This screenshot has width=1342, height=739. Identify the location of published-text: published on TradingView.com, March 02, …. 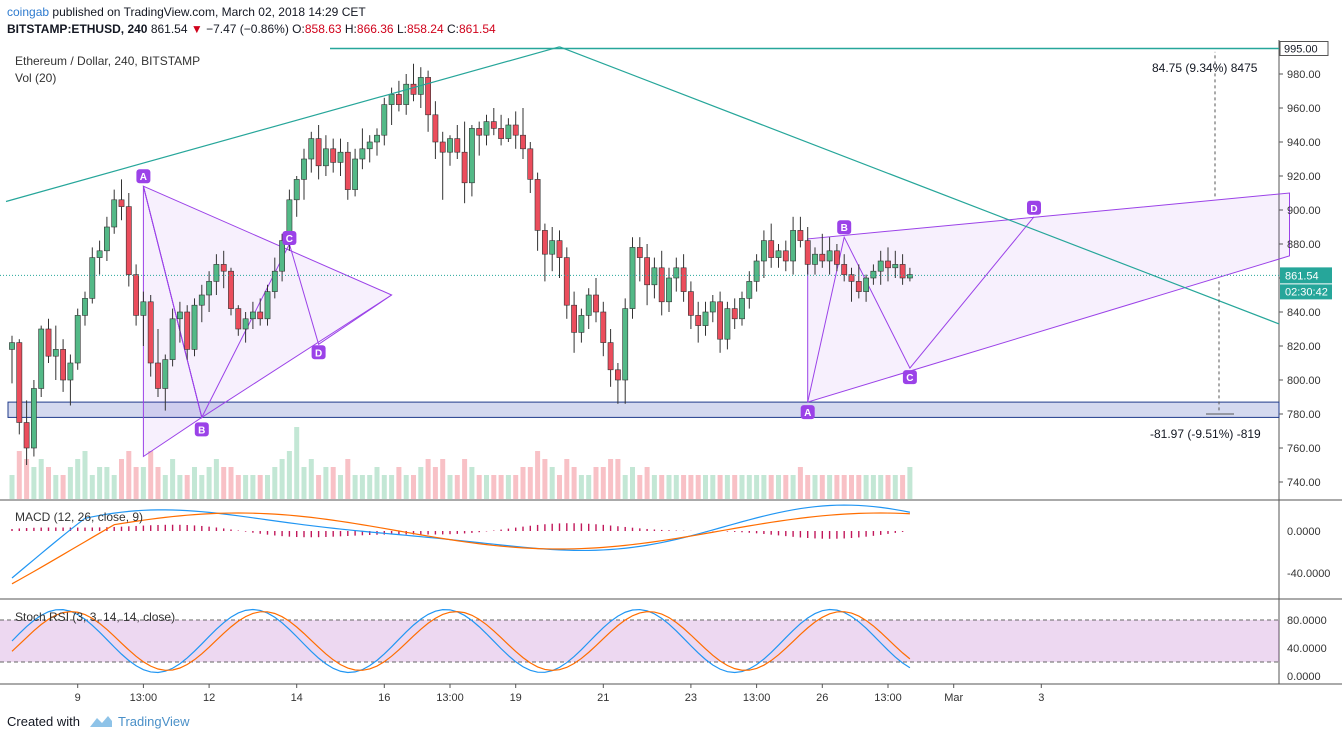
(209, 12).